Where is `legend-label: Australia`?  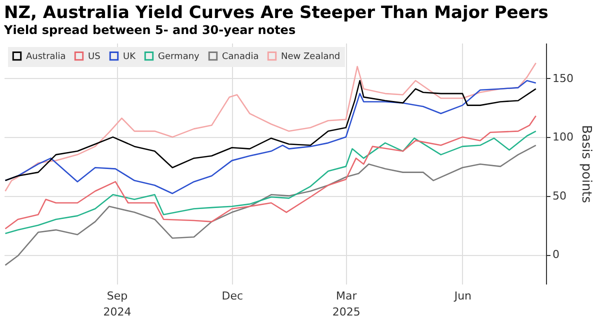 legend-label: Australia is located at coordinates (46, 57).